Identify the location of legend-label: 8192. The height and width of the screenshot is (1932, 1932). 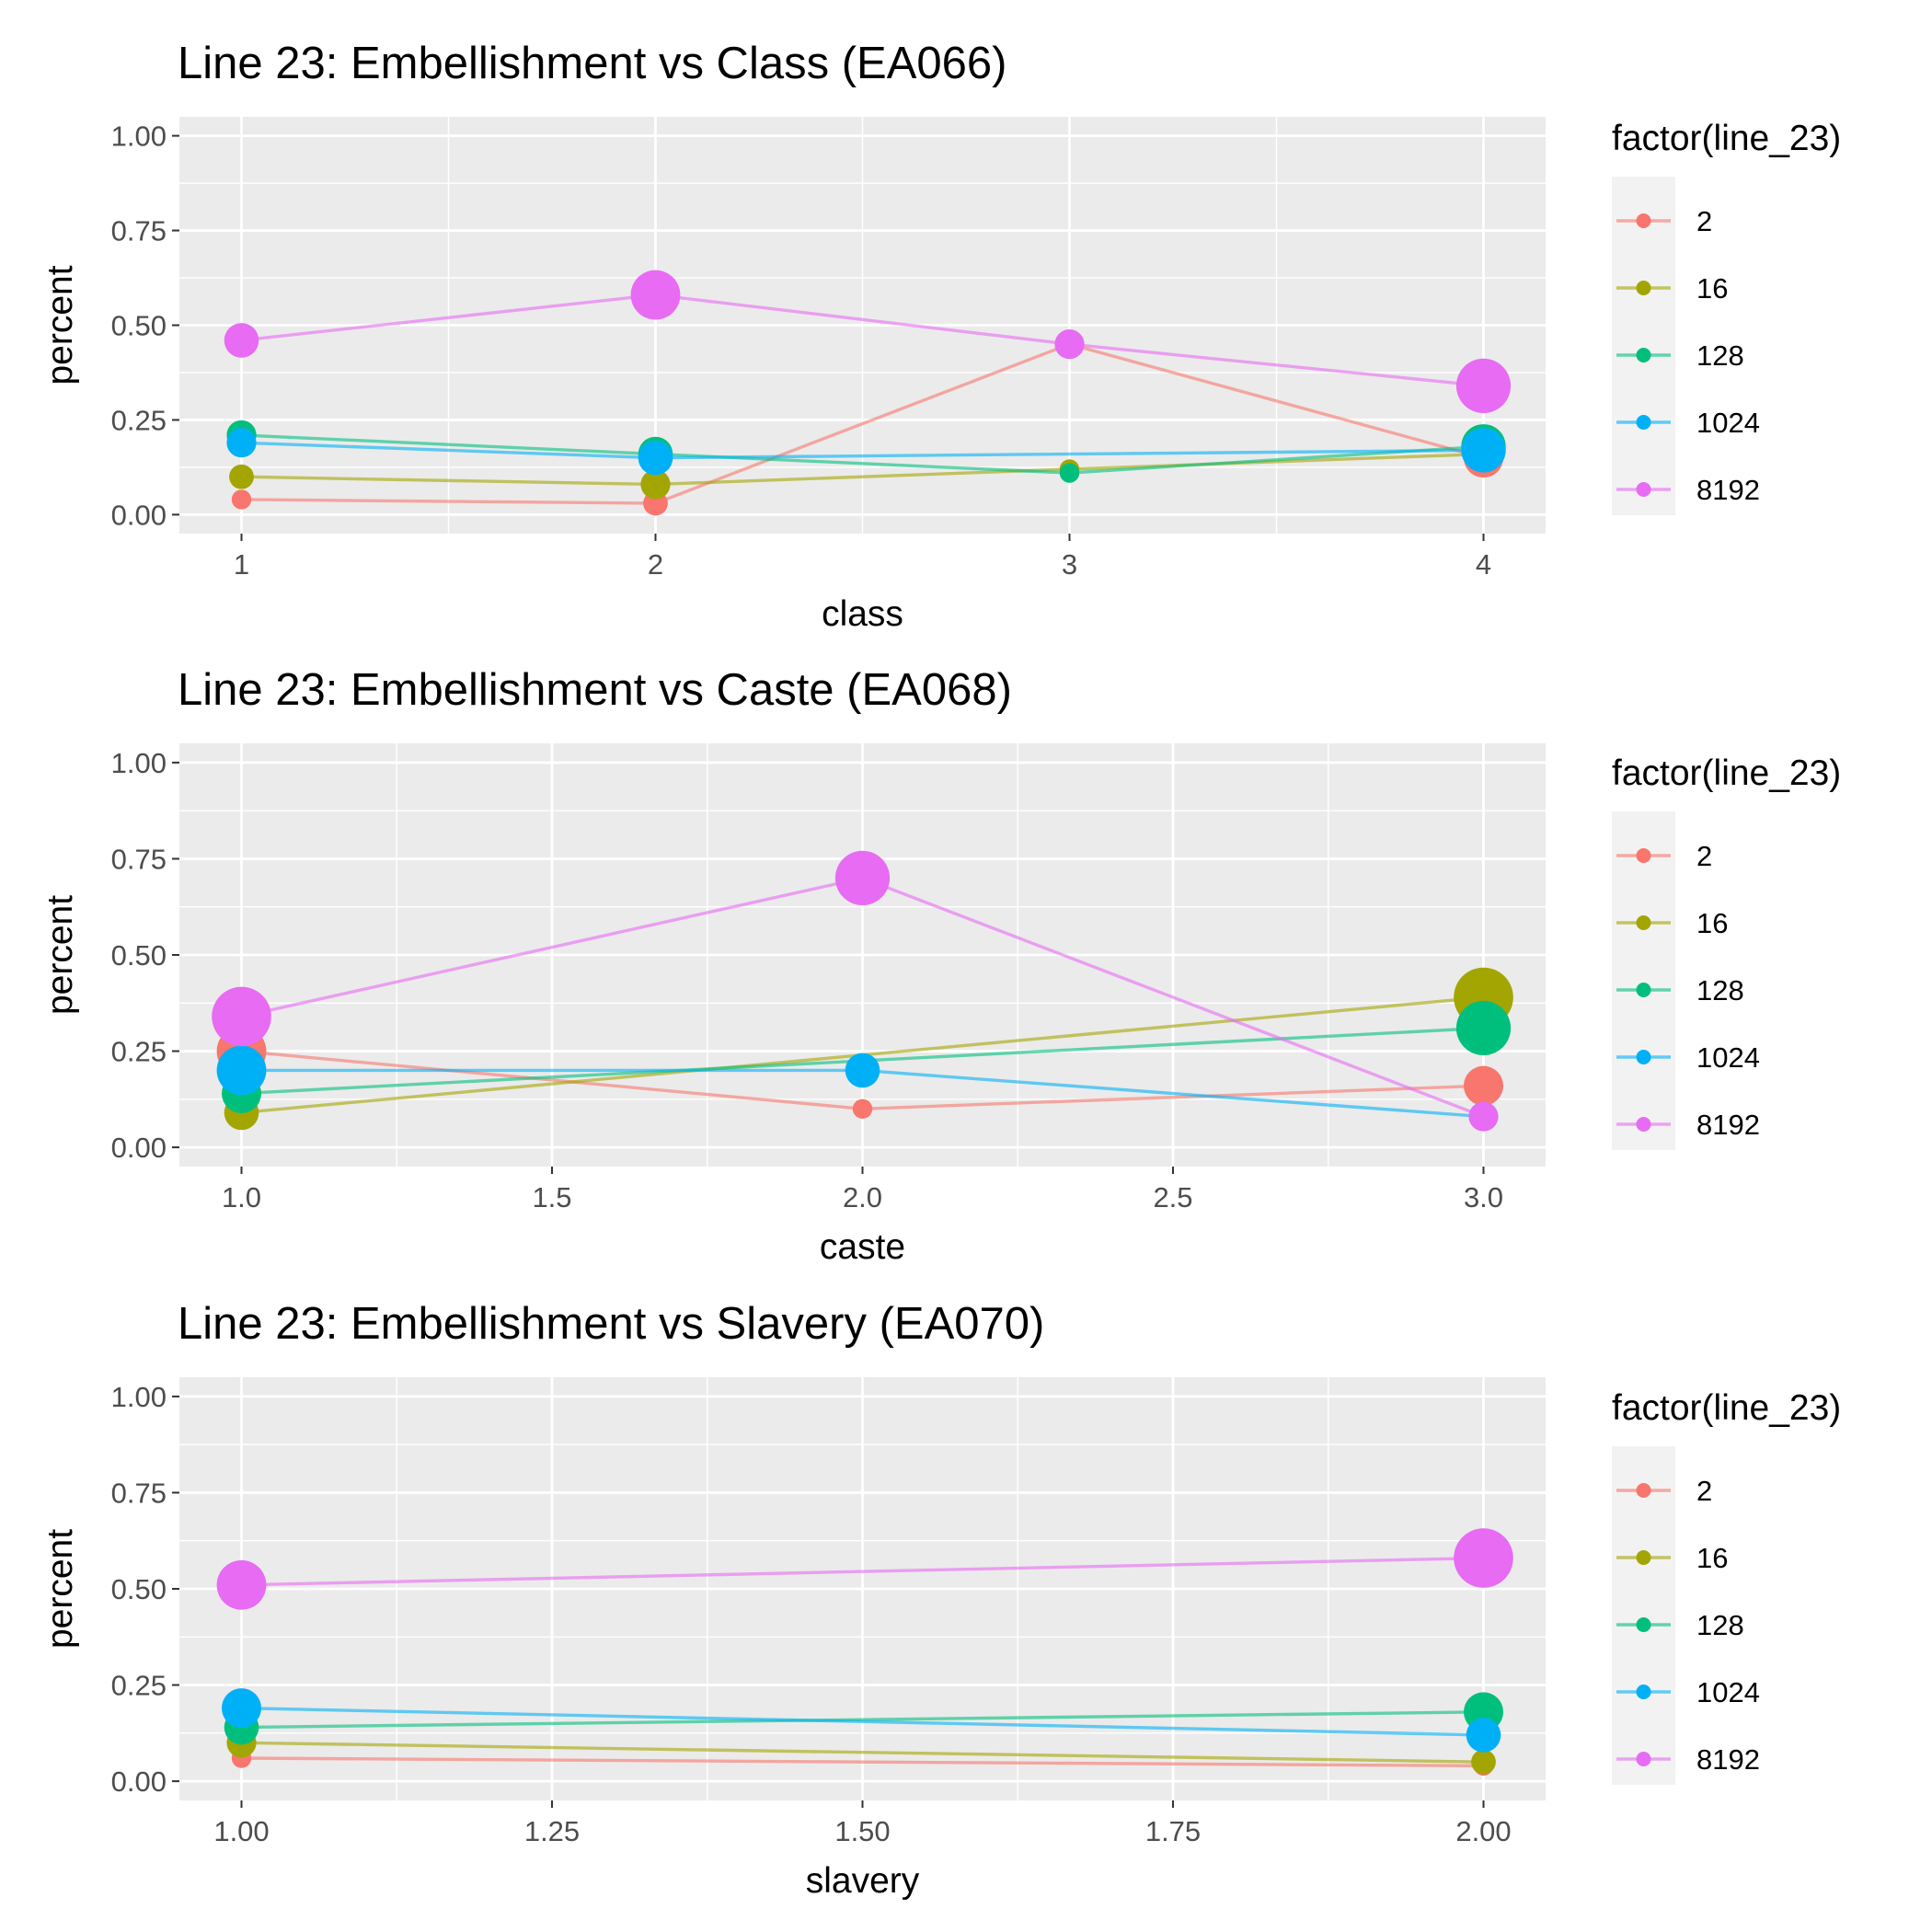
(1728, 490).